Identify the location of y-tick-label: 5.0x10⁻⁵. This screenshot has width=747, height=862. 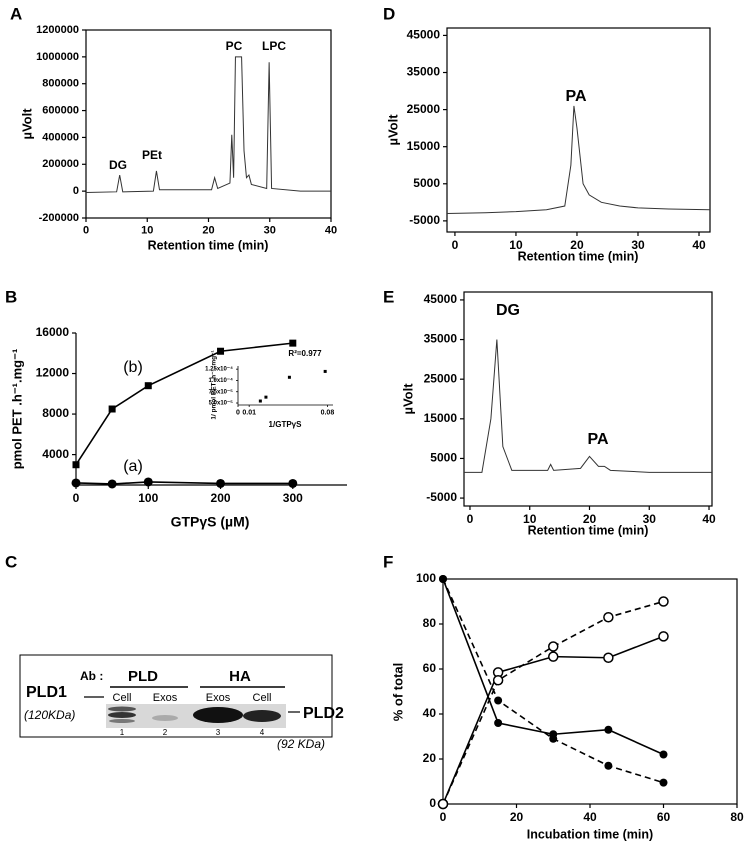
(221, 404).